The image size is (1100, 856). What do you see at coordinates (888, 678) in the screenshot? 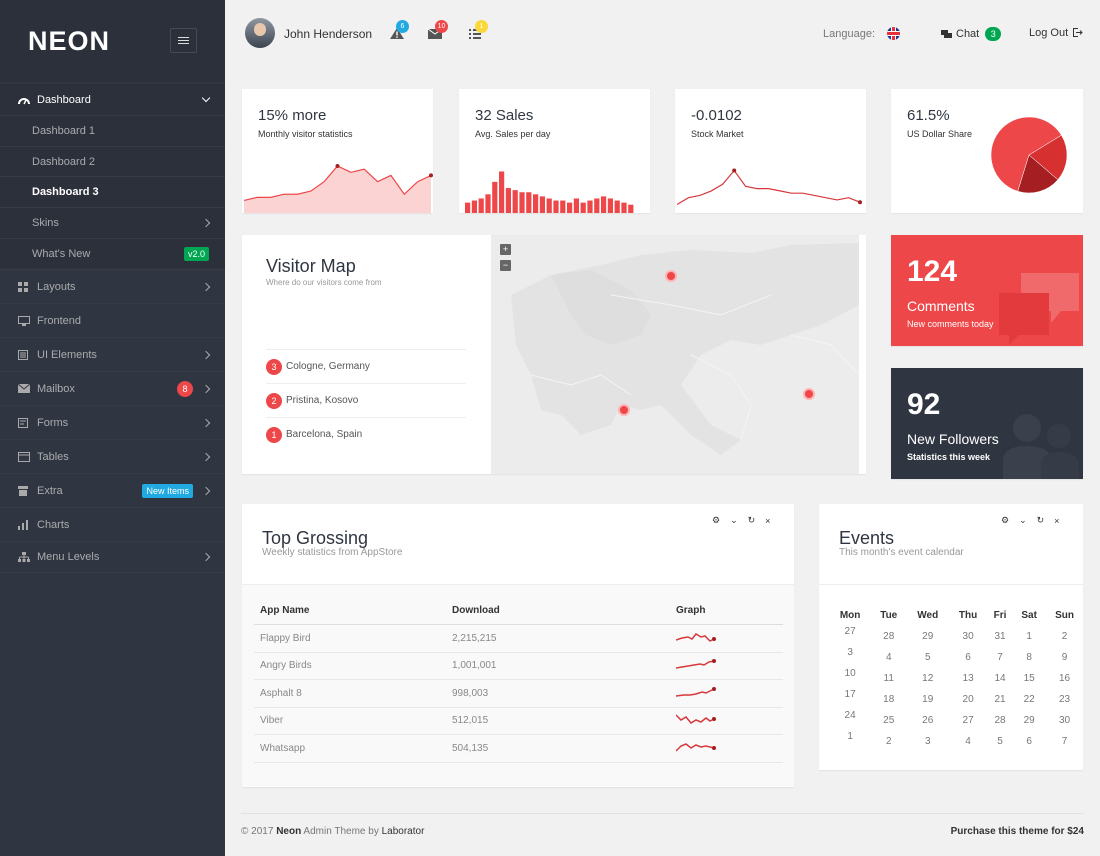
I see `calendar-day: 11` at bounding box center [888, 678].